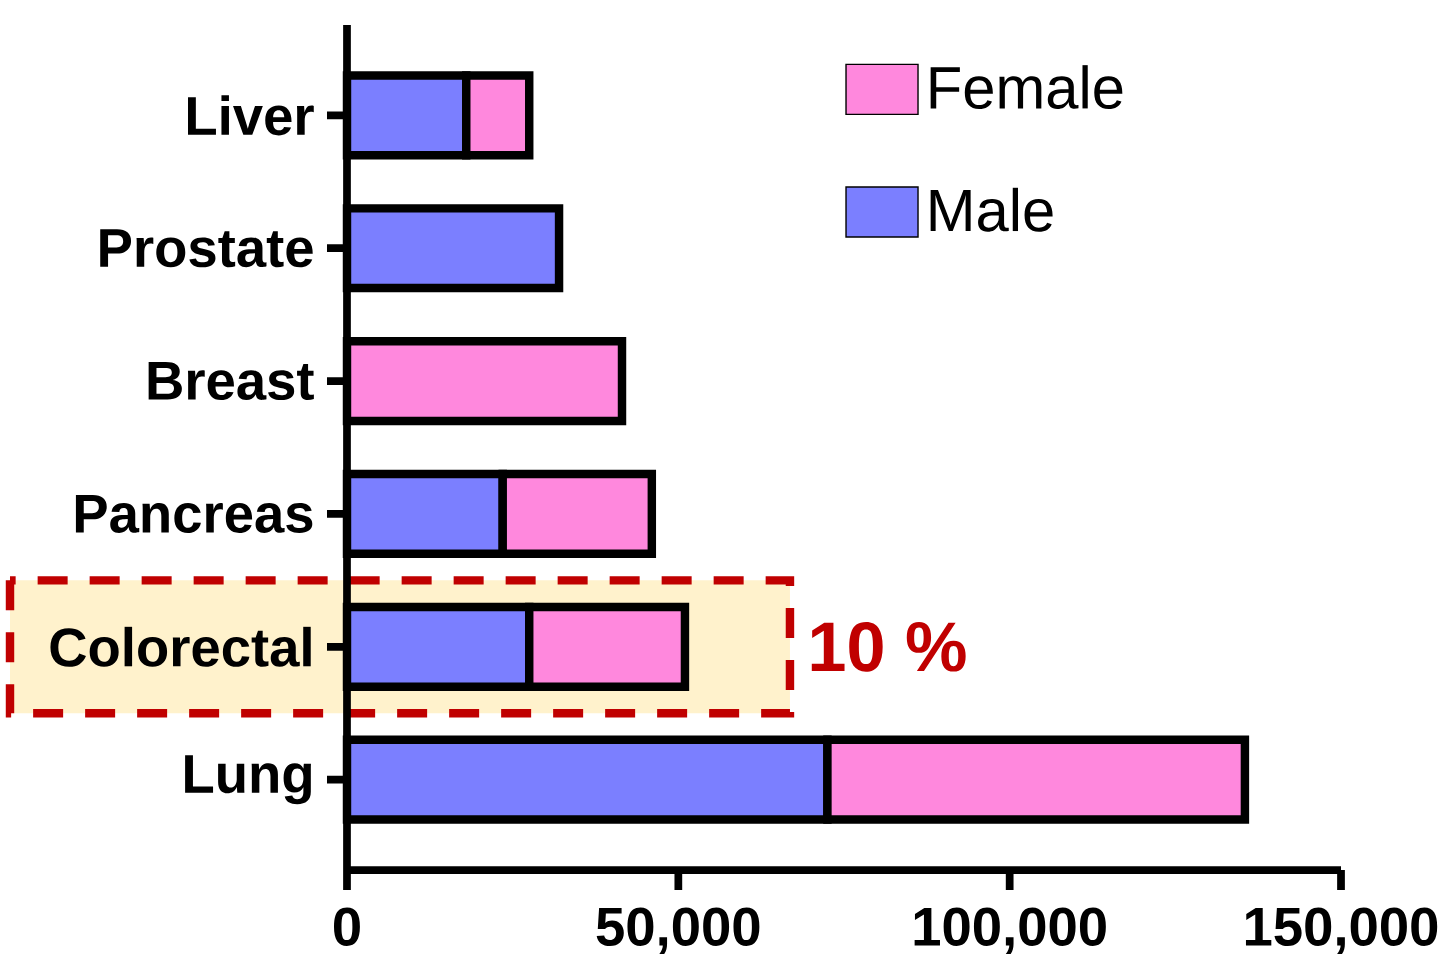 Image resolution: width=1446 pixels, height=975 pixels. What do you see at coordinates (1341, 930) in the screenshot?
I see `x-tick-label: 150,000` at bounding box center [1341, 930].